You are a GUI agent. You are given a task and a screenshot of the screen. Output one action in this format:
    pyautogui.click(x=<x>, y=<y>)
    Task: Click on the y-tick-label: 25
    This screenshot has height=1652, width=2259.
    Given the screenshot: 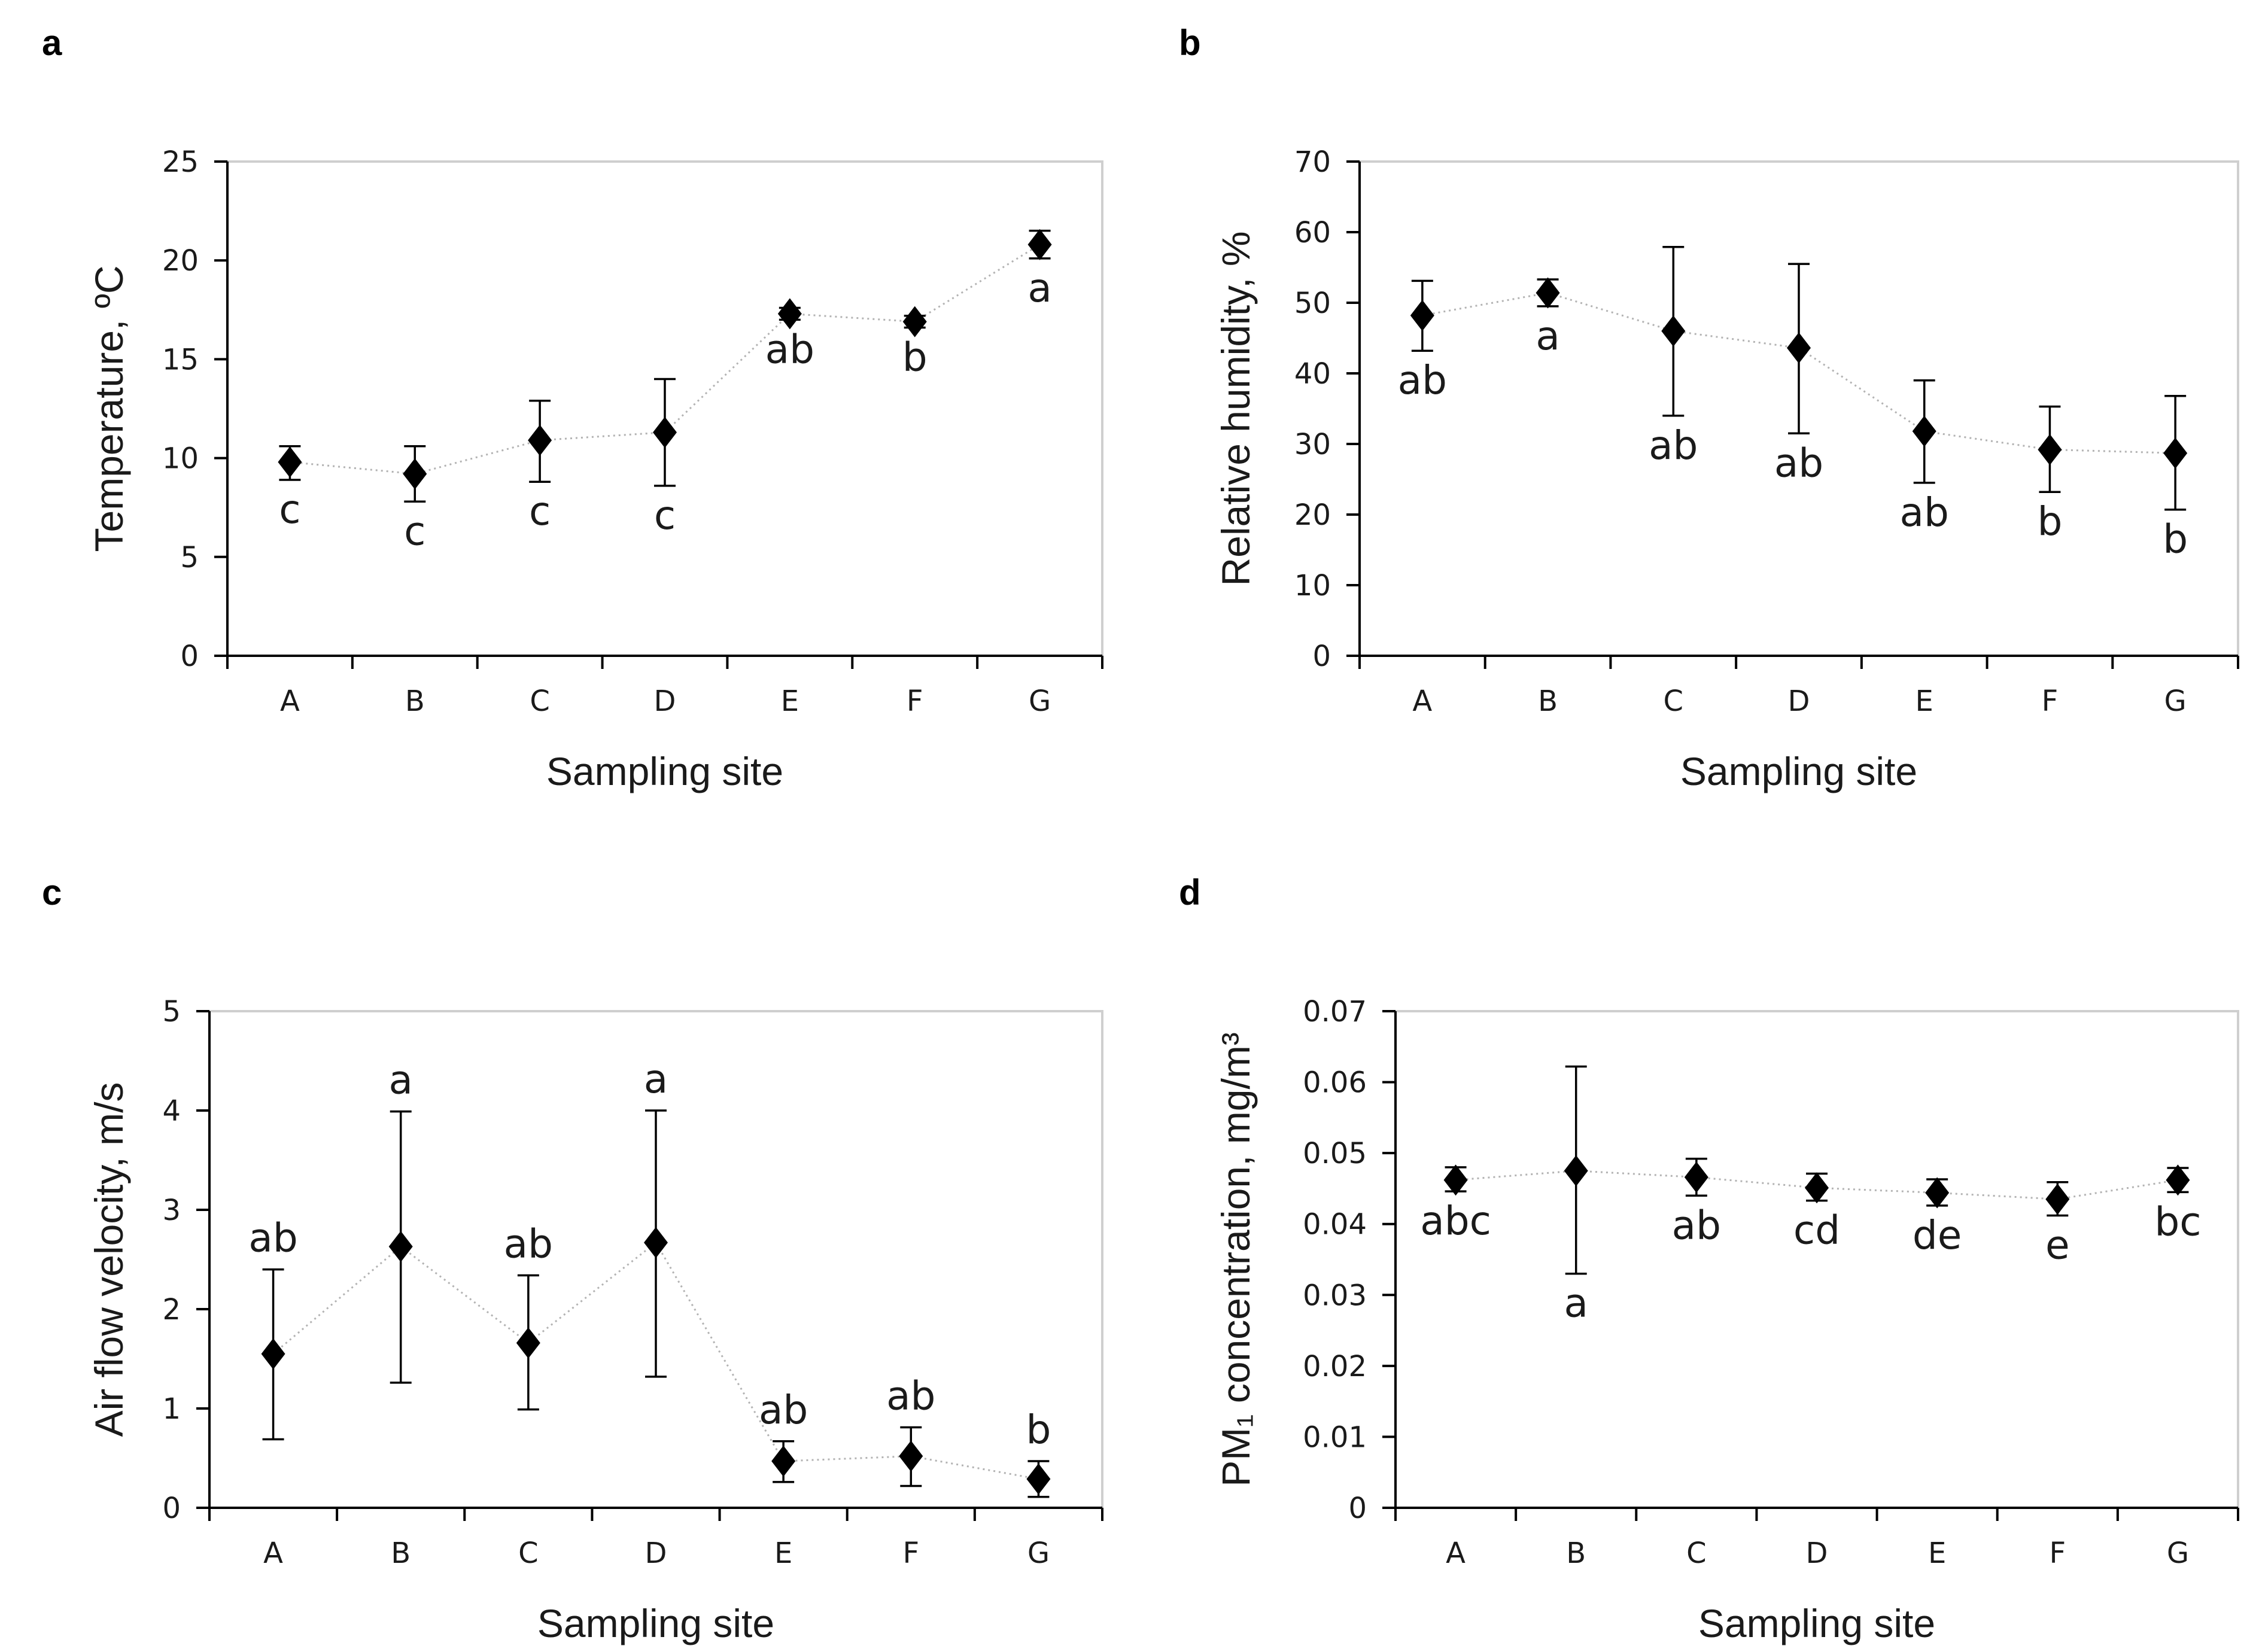 What is the action you would take?
    pyautogui.click(x=180, y=162)
    